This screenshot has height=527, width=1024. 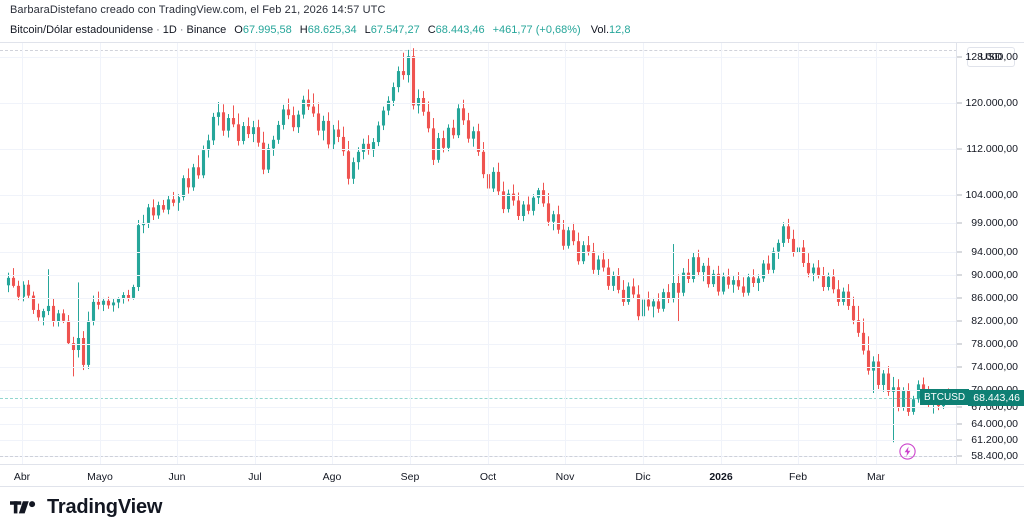 What do you see at coordinates (82, 30) in the screenshot?
I see `legend-symbol-name: Bitcoin/Dólar estadounidense` at bounding box center [82, 30].